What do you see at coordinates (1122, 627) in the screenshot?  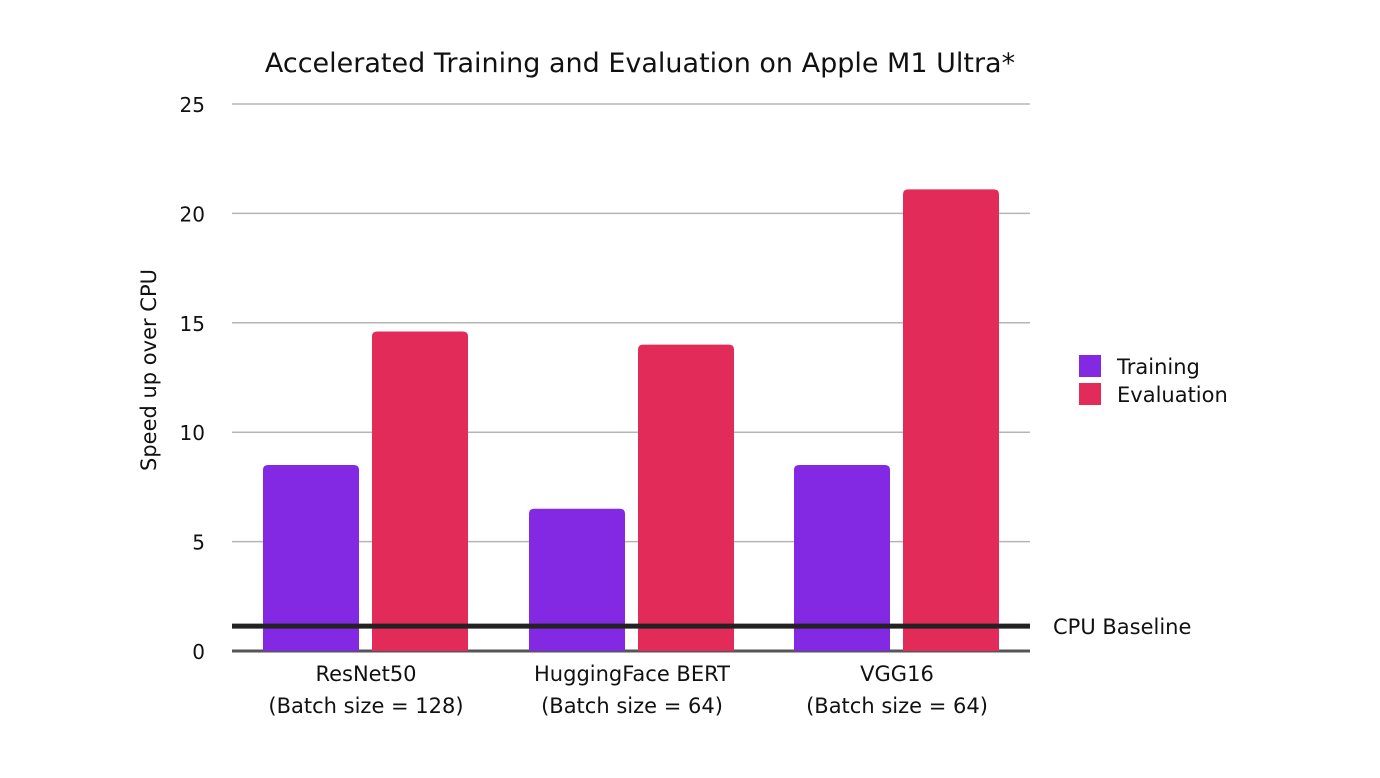 I see `cpu-baseline-label: CPU Baseline` at bounding box center [1122, 627].